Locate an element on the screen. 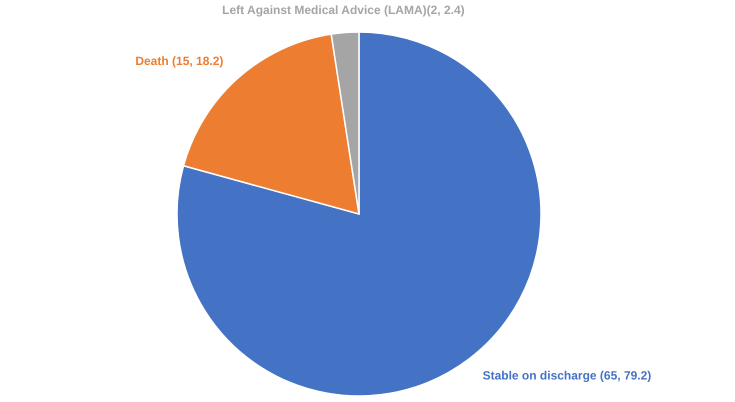  slice-label: Left Against Medical Advice (LAMA)(2, 2.4) is located at coordinates (343, 9).